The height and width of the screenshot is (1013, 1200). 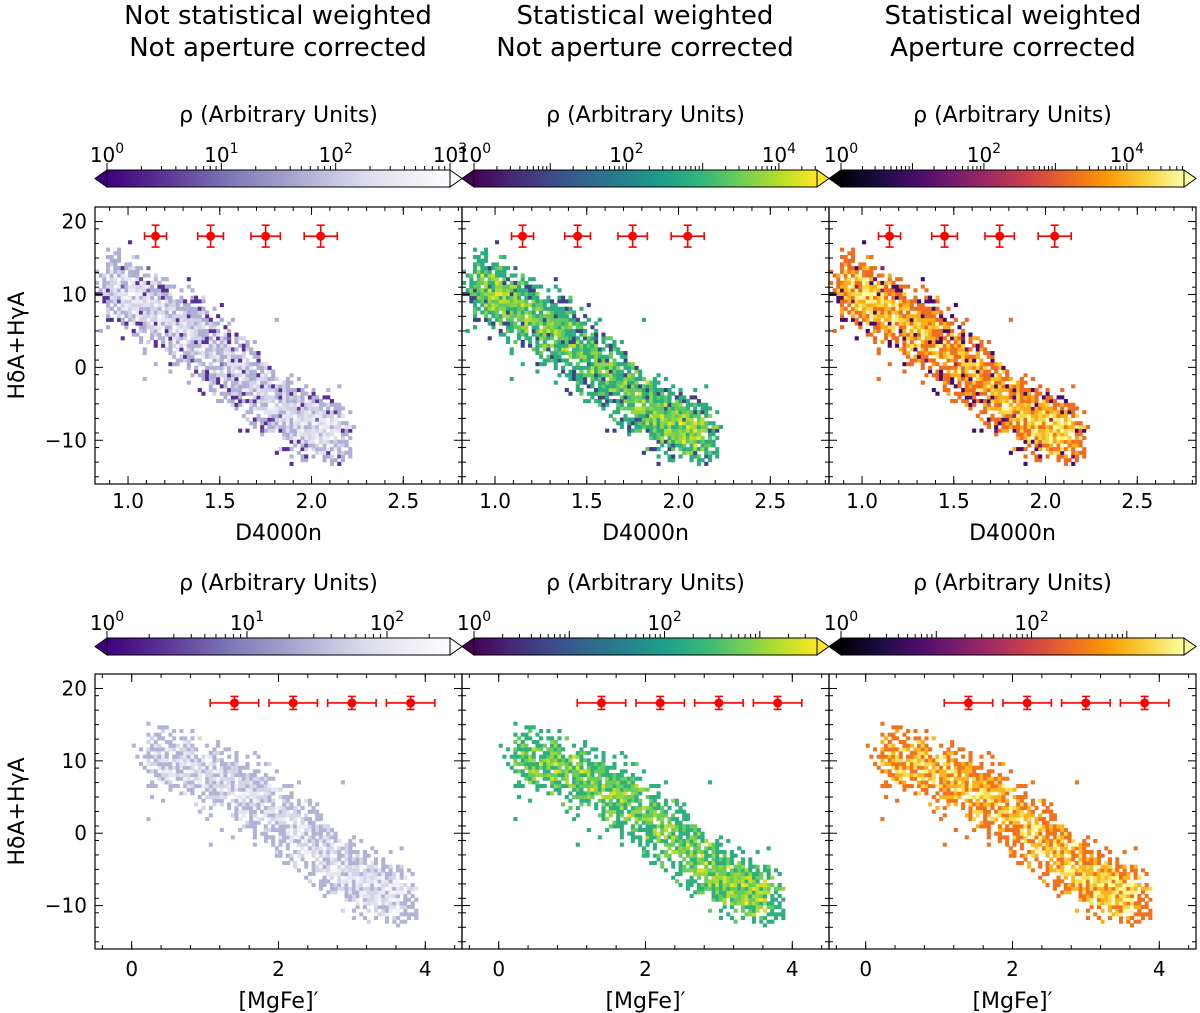 What do you see at coordinates (221, 154) in the screenshot?
I see `colorbar-tick-label: 101` at bounding box center [221, 154].